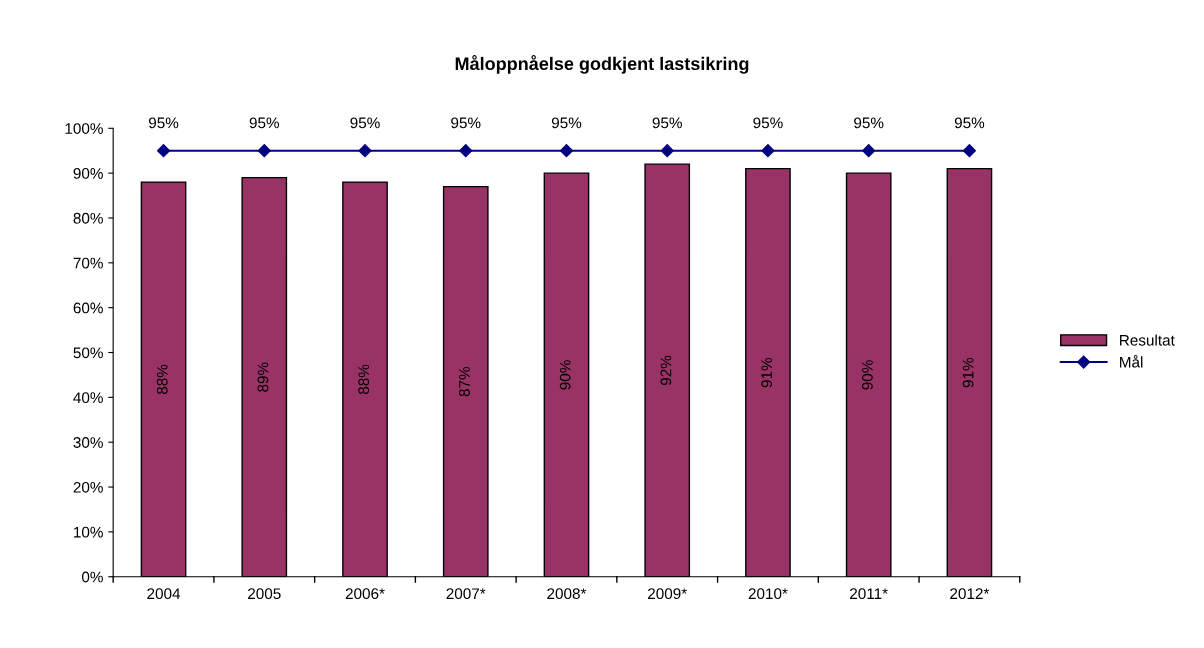 This screenshot has height=648, width=1204. I want to click on x-tick-label: 2005, so click(264, 594).